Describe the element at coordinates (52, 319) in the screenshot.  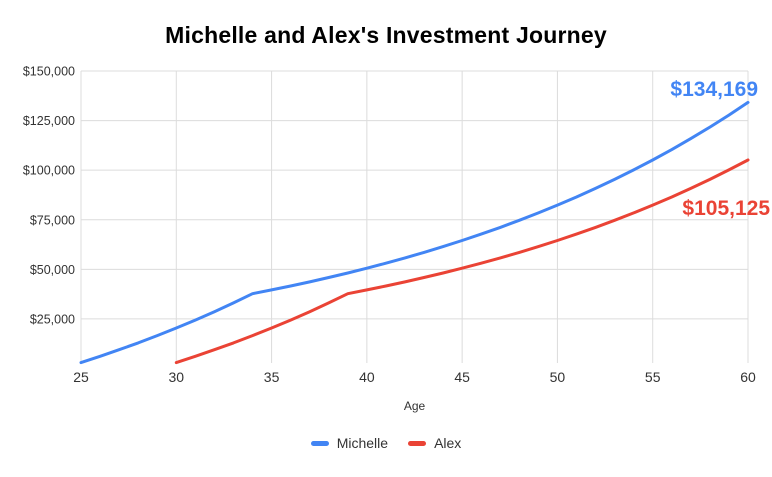
I see `y-tick-label: $25,000` at that location.